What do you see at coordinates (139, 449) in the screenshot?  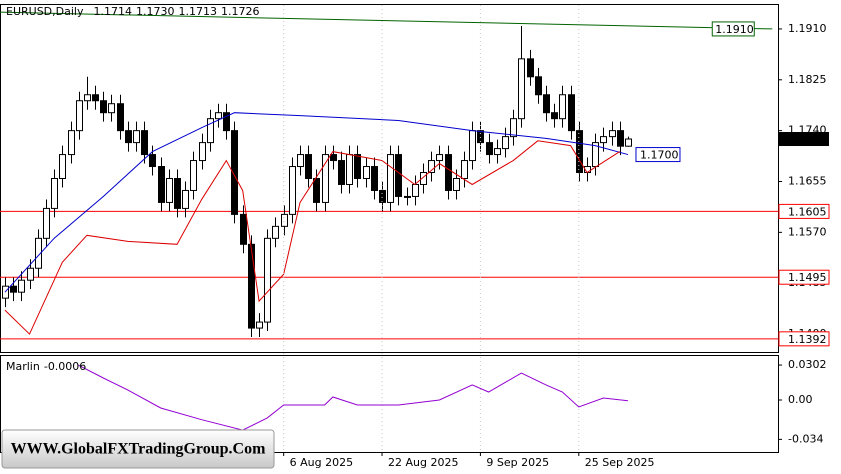 I see `watermark: WWW.GlobalFXTradingGroup.Com` at bounding box center [139, 449].